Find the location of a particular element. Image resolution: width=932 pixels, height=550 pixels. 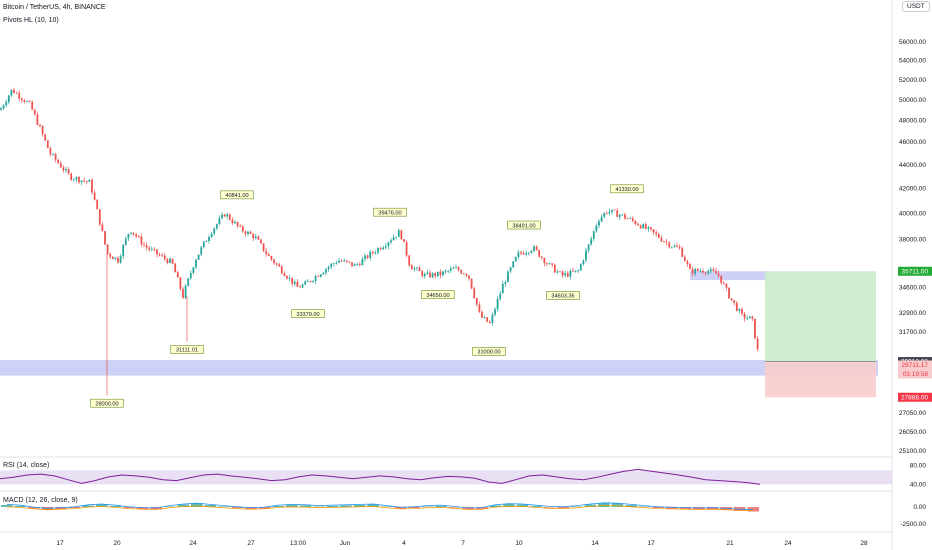

pivot-low-value: 31111.01 is located at coordinates (187, 351).